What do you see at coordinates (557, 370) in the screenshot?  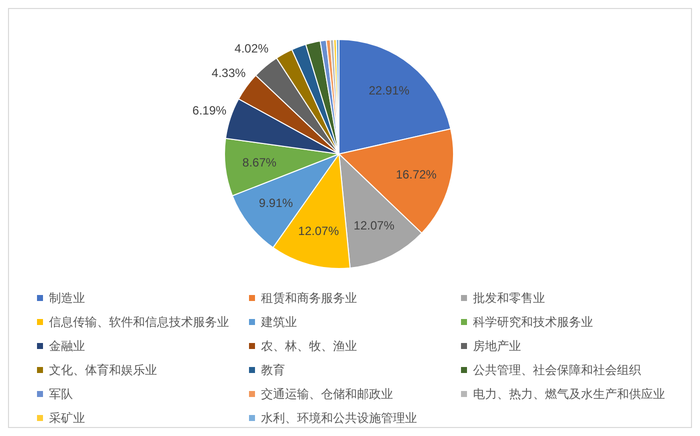 I see `legend-label: 公共管理、社会保障和社会组织` at bounding box center [557, 370].